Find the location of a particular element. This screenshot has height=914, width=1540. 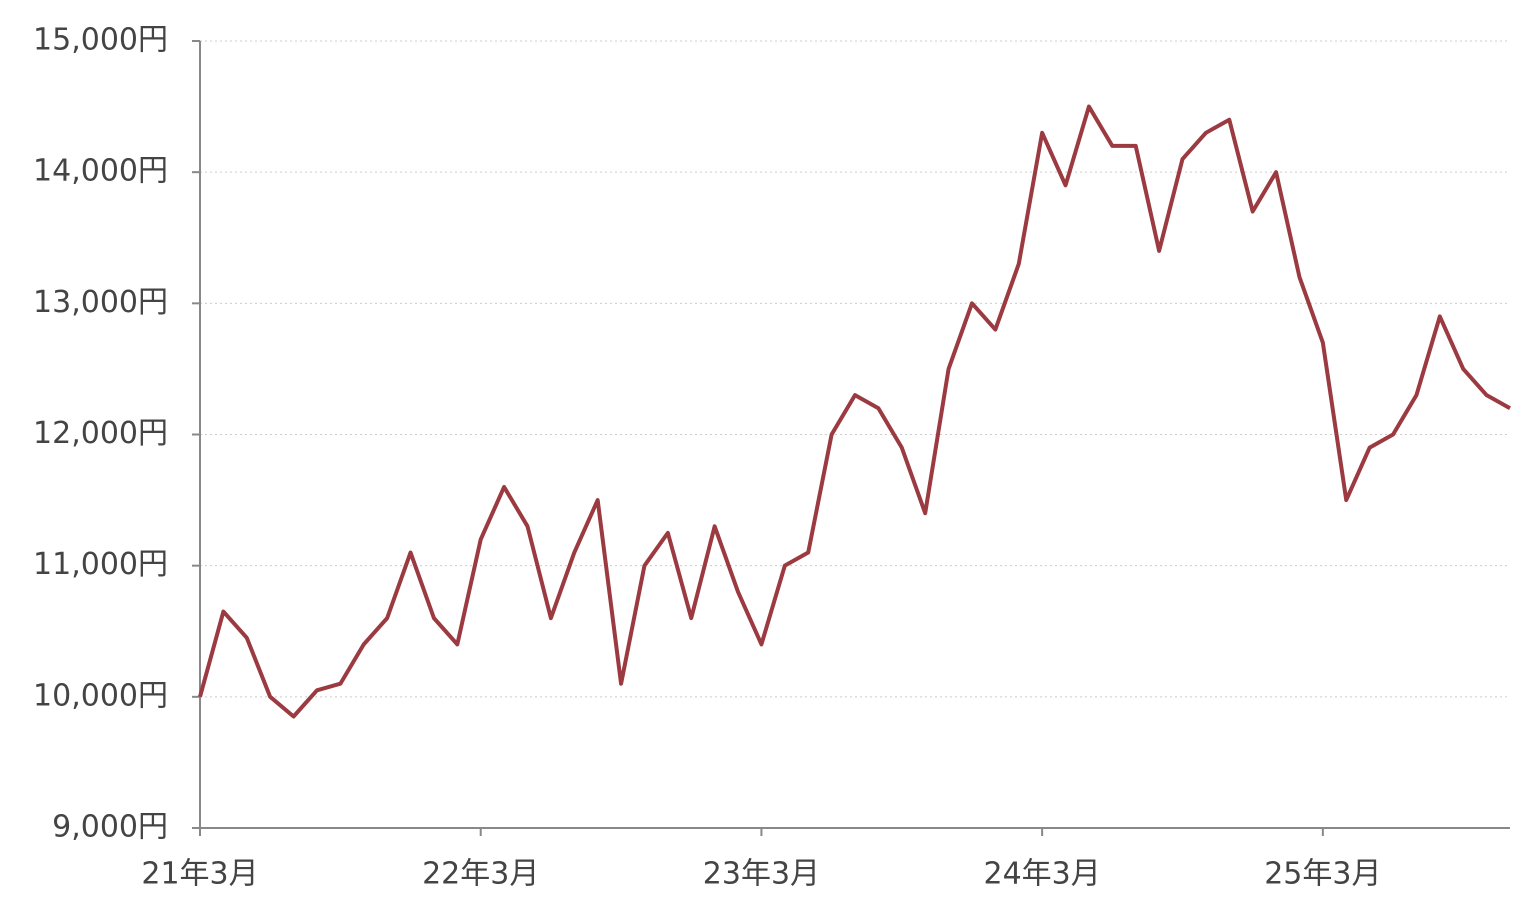

x-tick-label: 23年3月 is located at coordinates (761, 874).